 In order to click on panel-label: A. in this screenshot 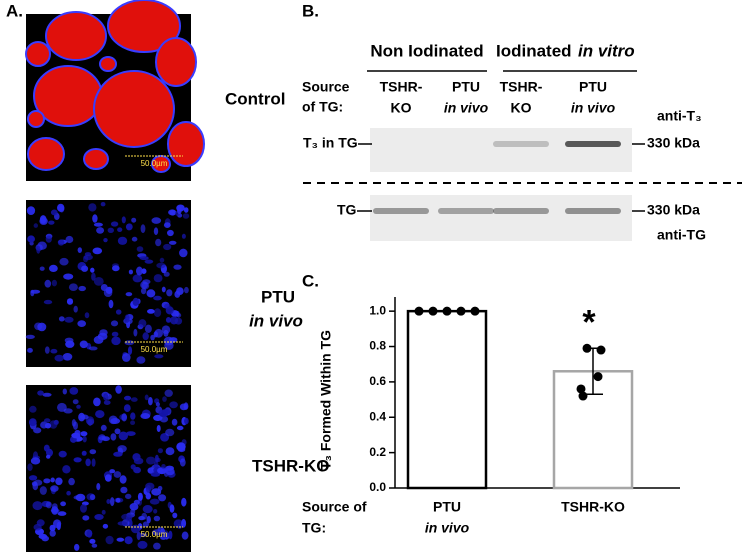, I will do `click(14, 10)`.